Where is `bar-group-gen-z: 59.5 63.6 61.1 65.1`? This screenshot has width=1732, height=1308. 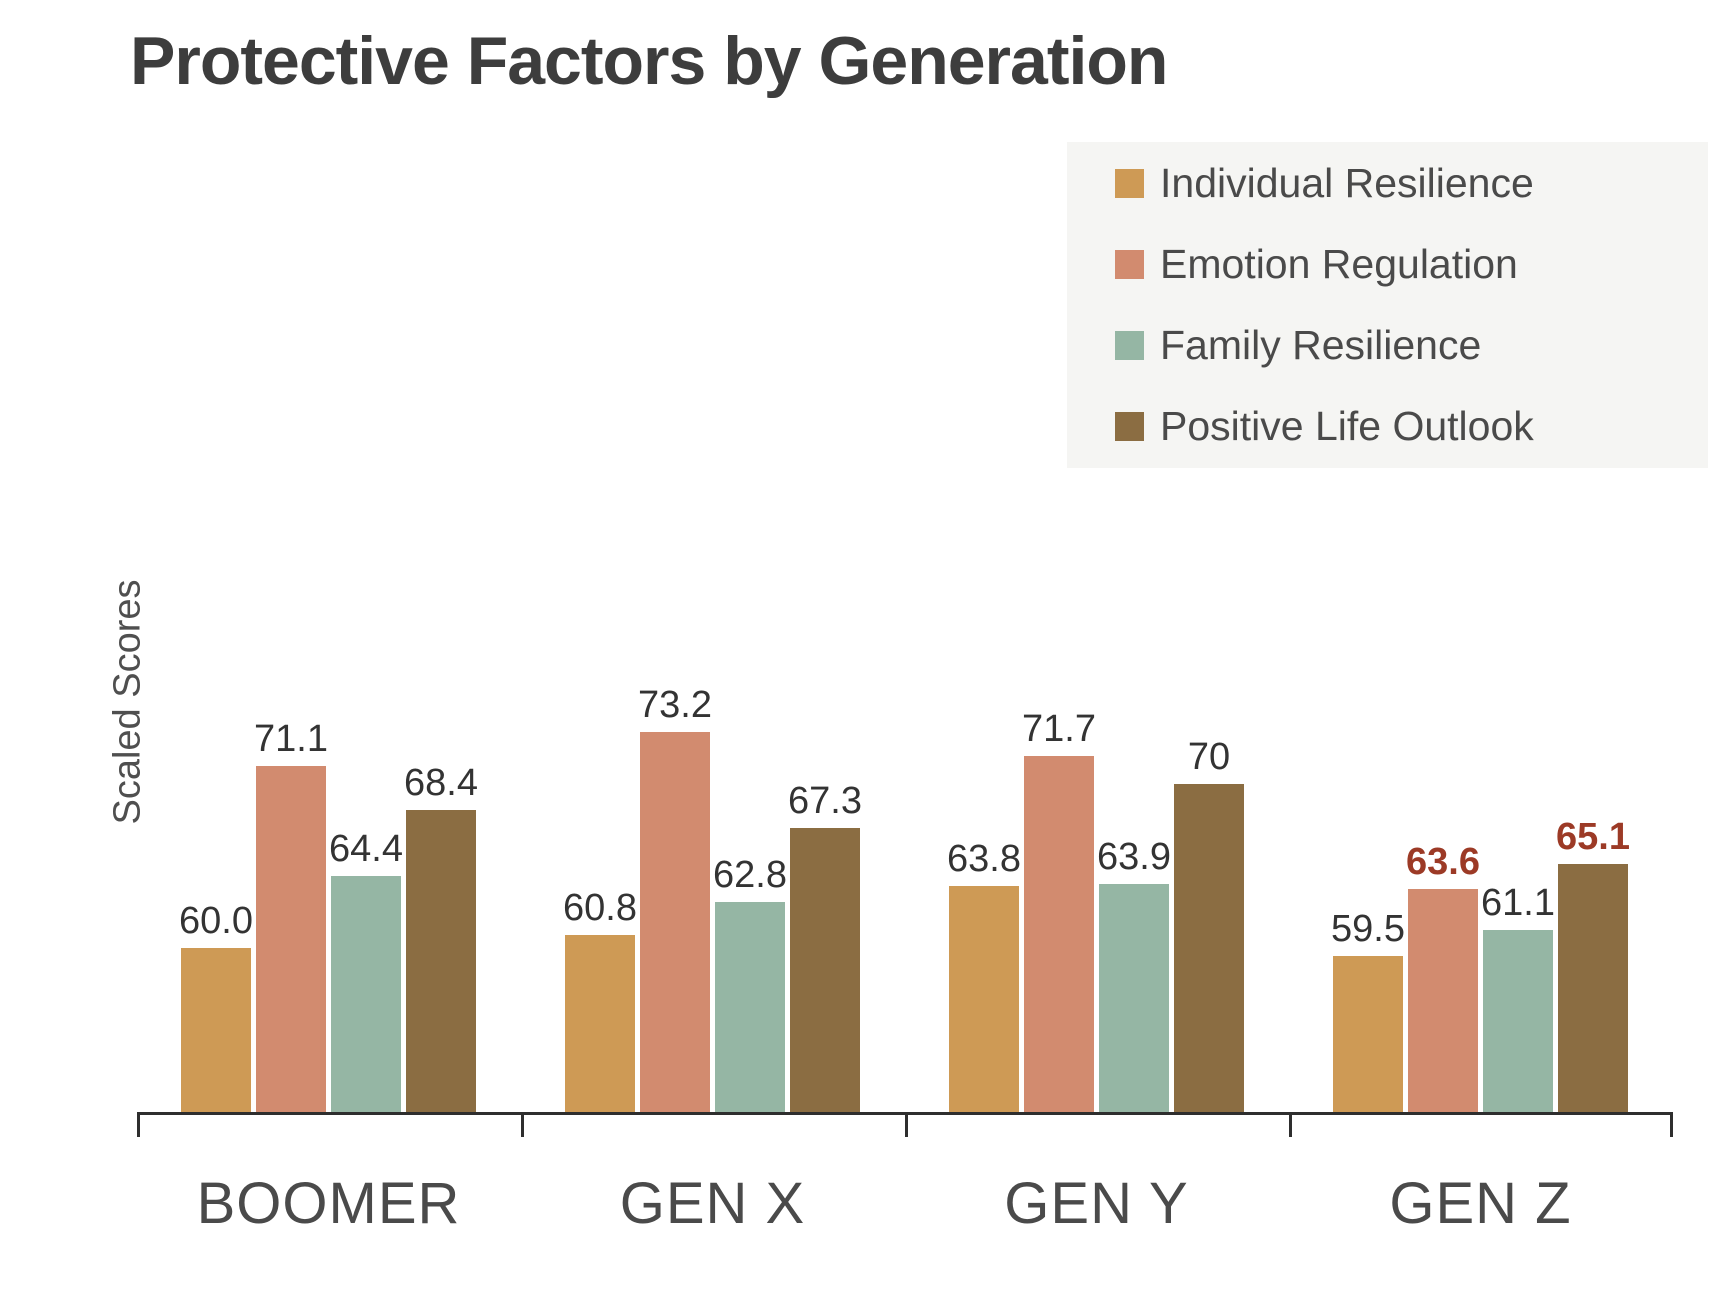
bar-group-gen-z: 59.5 63.6 61.1 65.1 is located at coordinates (1480, 866).